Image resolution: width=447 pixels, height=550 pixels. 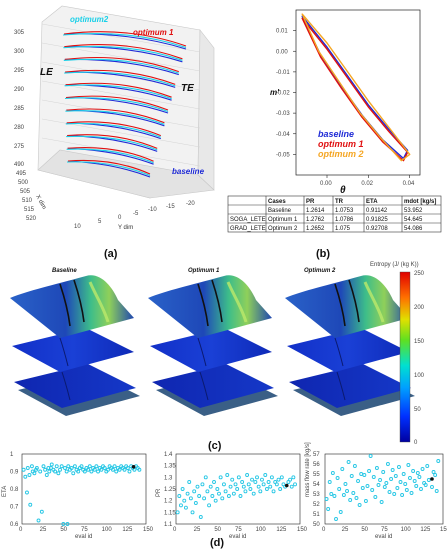 I want to click on x-axis-label: X dim, so click(x=40, y=202).